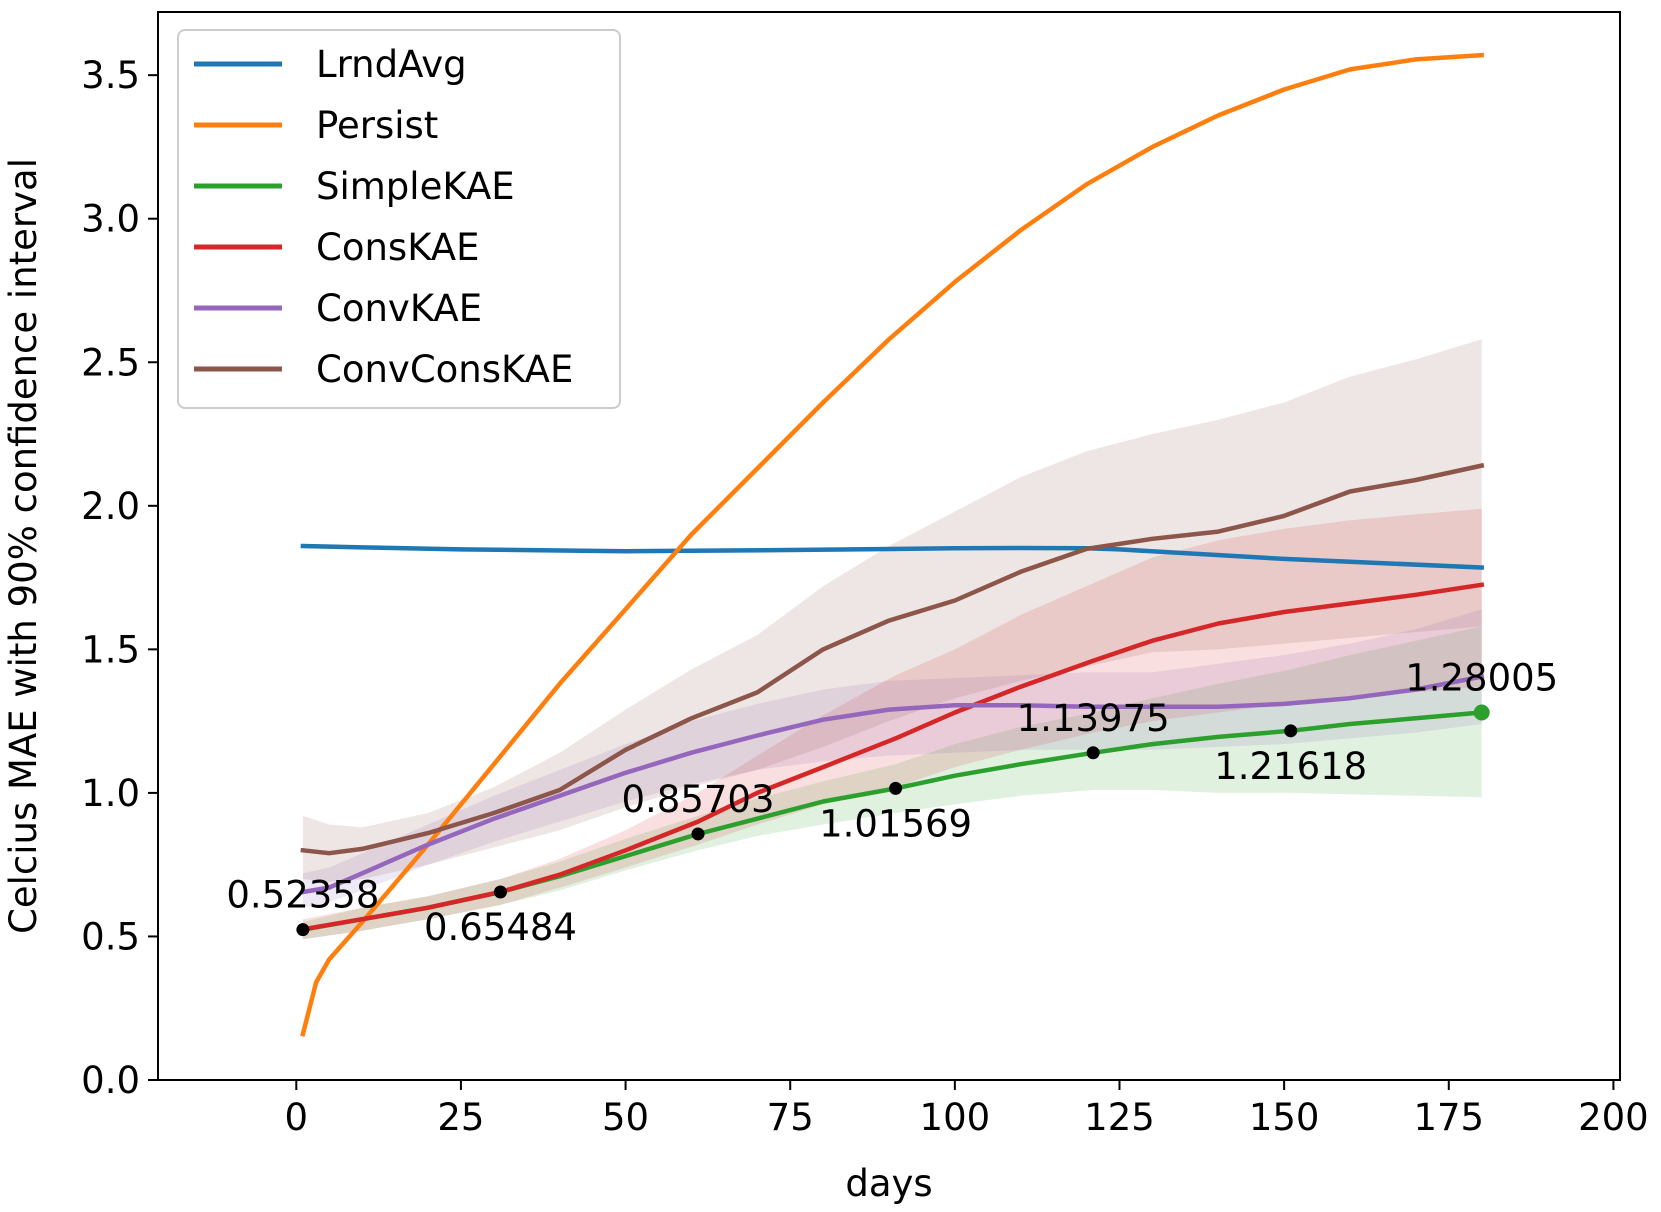 Image resolution: width=1661 pixels, height=1212 pixels. I want to click on x-axis-title: days, so click(888, 1183).